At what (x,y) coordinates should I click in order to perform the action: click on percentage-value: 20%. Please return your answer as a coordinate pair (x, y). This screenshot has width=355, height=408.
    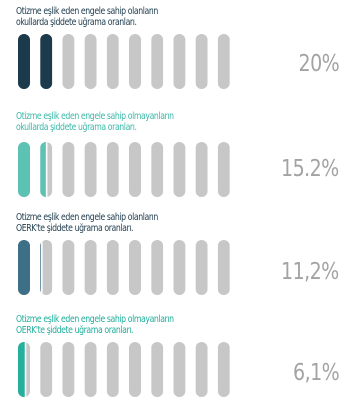
    Looking at the image, I should click on (318, 64).